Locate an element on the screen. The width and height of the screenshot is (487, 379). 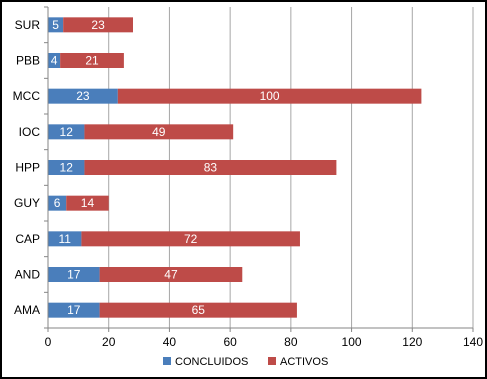
data-label: 6 is located at coordinates (57, 203).